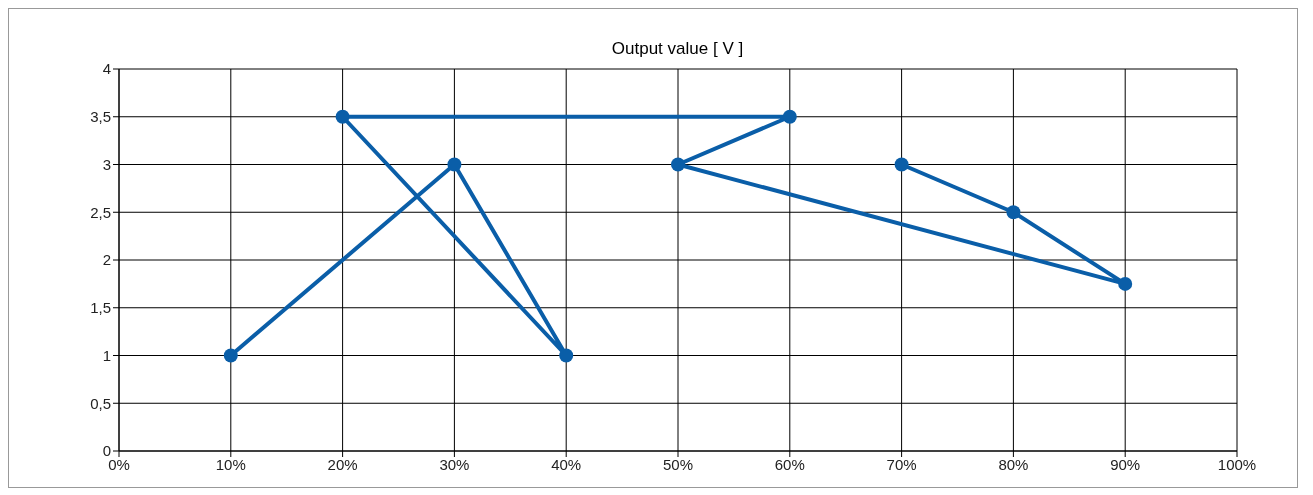  Describe the element at coordinates (106, 69) in the screenshot. I see `y-tick-label: 4` at that location.